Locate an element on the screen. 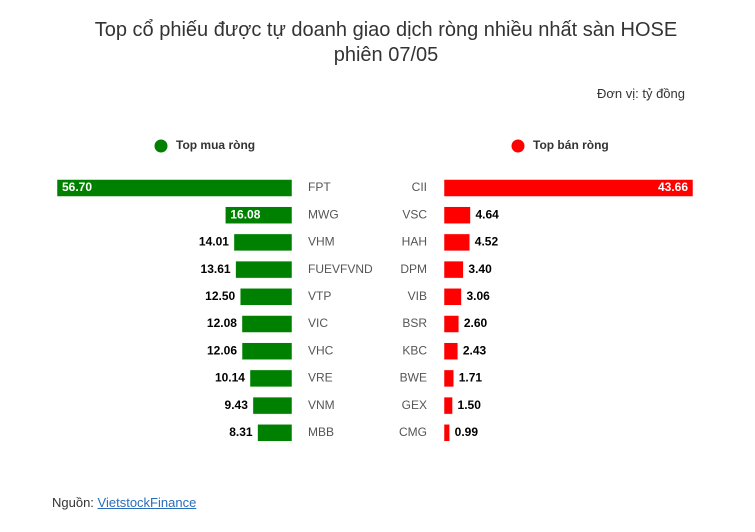 The height and width of the screenshot is (532, 755). source-label: Nguồn: is located at coordinates (73, 502).